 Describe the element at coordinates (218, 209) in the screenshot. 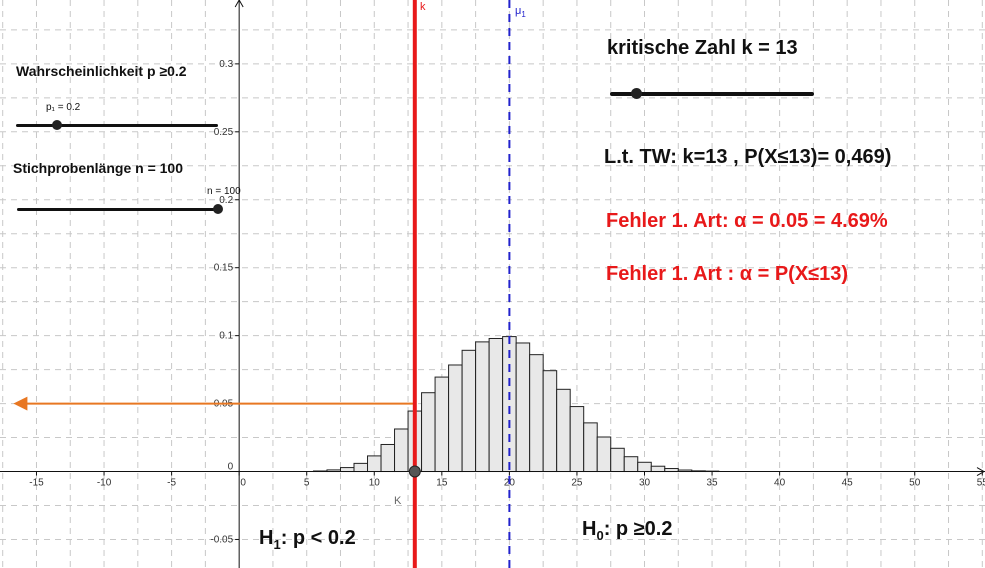

I see `n-slider-handle` at that location.